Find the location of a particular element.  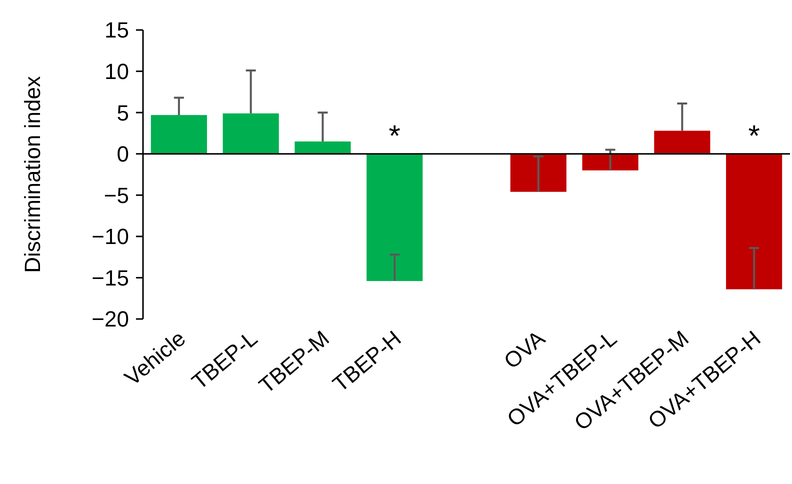

y-axis-title: Discrimination index is located at coordinates (32, 174).